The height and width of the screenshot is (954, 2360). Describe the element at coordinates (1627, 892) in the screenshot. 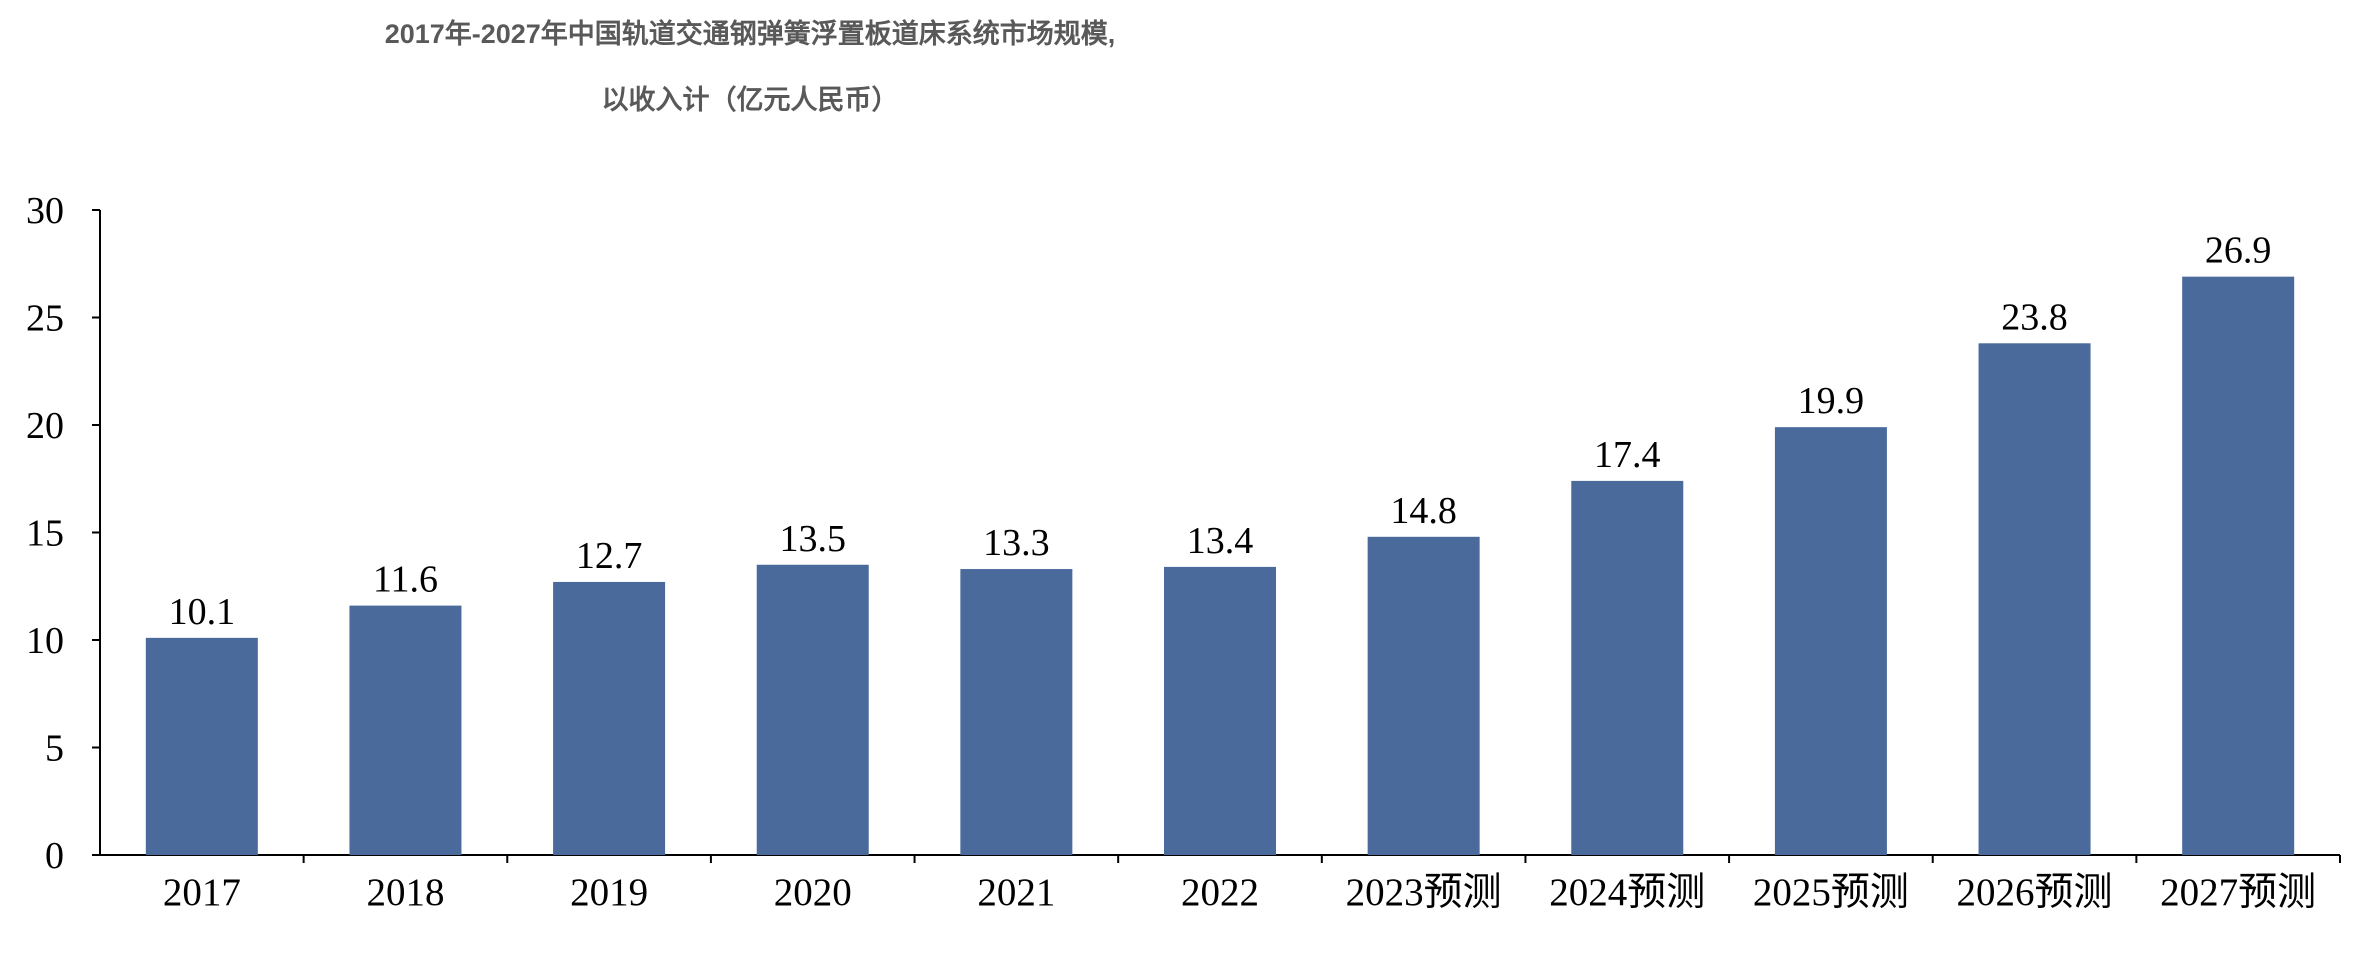

I see `x-tick-label: 2024预测` at that location.